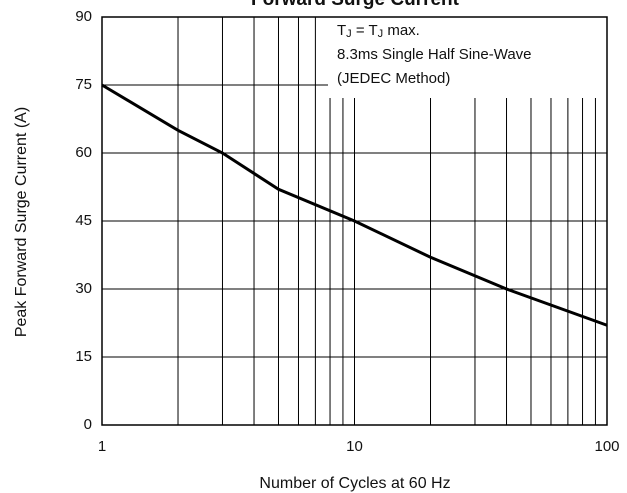 Image resolution: width=627 pixels, height=493 pixels. I want to click on y-tick-label: 75, so click(83, 84).